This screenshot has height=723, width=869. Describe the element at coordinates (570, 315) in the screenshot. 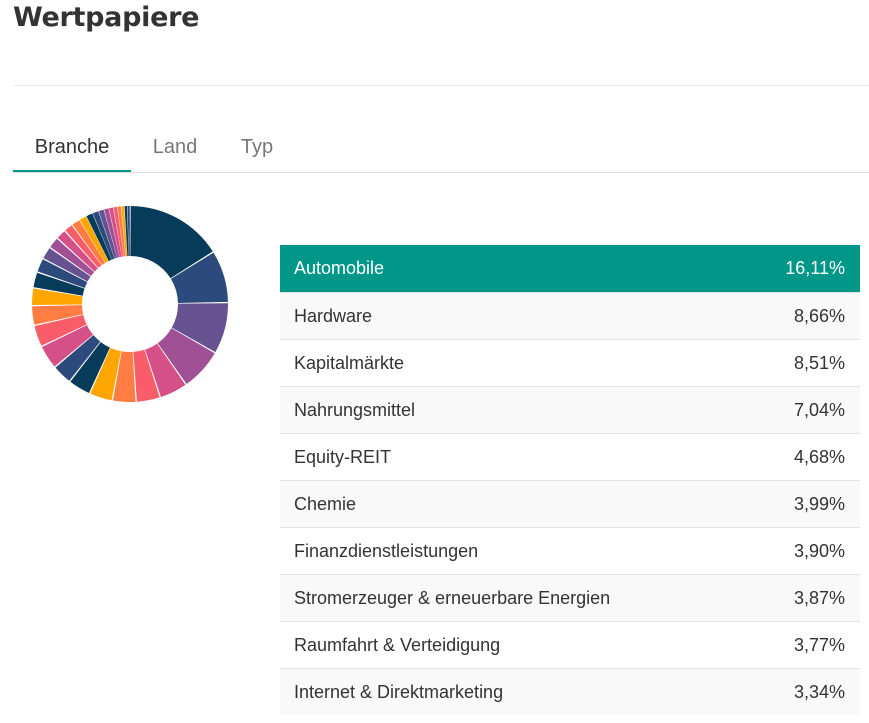

I see `table-row: Hardware 8,66%` at that location.